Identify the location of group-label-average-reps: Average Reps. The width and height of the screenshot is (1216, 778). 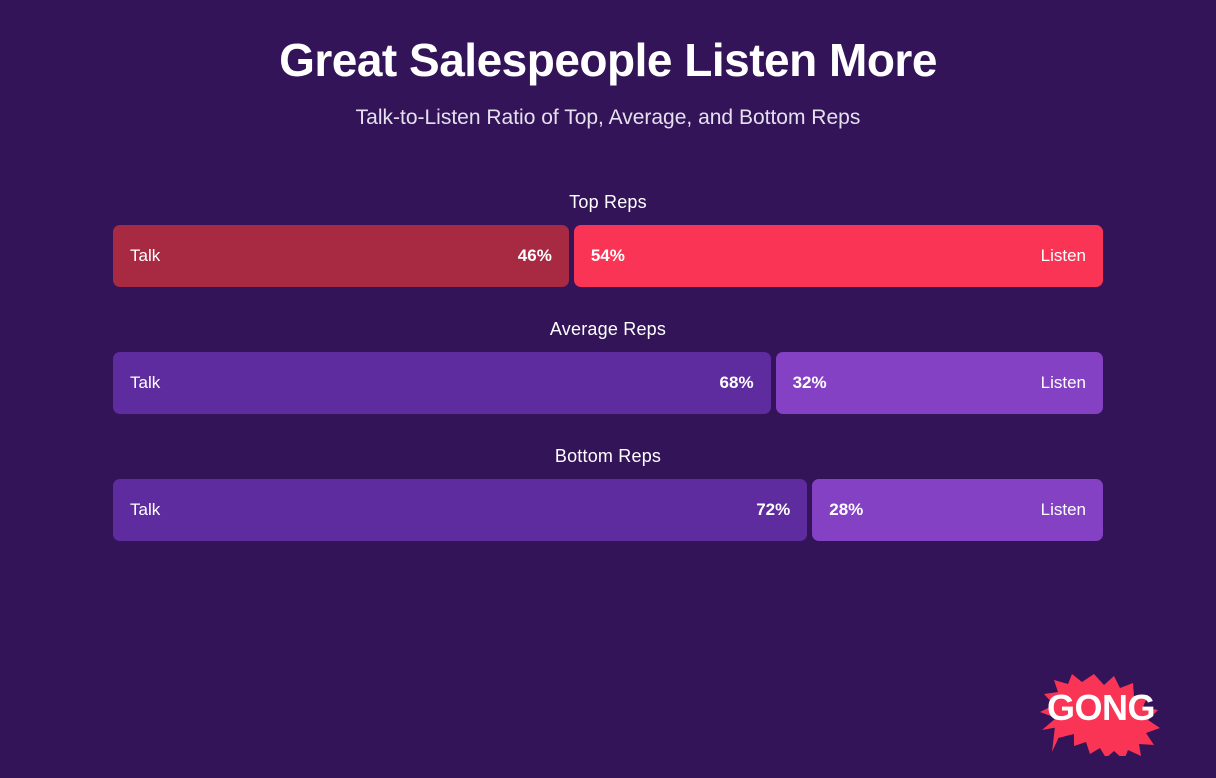
(608, 329).